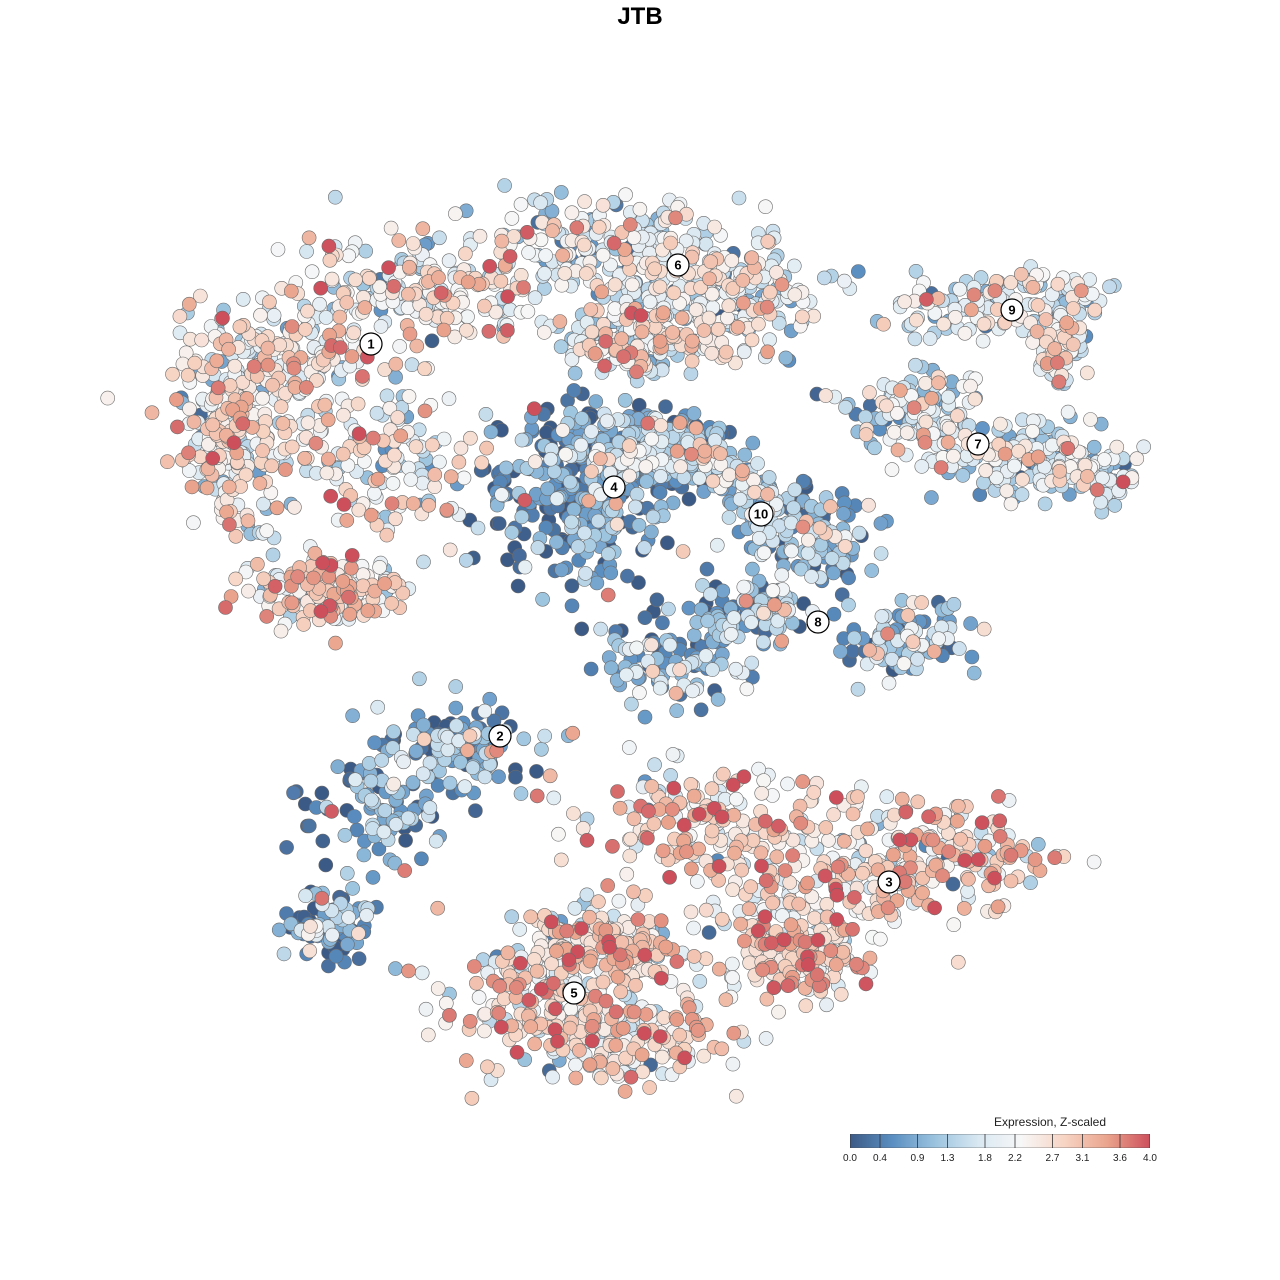  I want to click on cluster-label-7: 7, so click(978, 444).